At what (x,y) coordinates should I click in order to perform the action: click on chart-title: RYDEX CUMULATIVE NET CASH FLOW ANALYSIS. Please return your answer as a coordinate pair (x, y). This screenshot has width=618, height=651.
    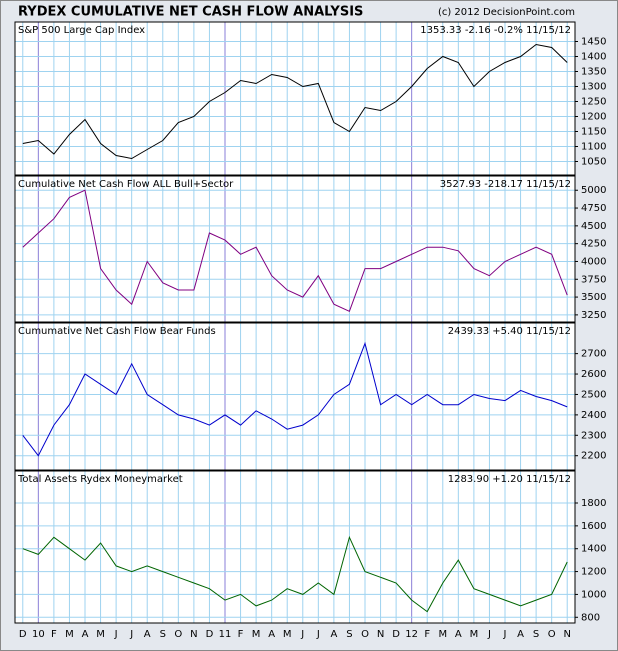
    Looking at the image, I should click on (190, 12).